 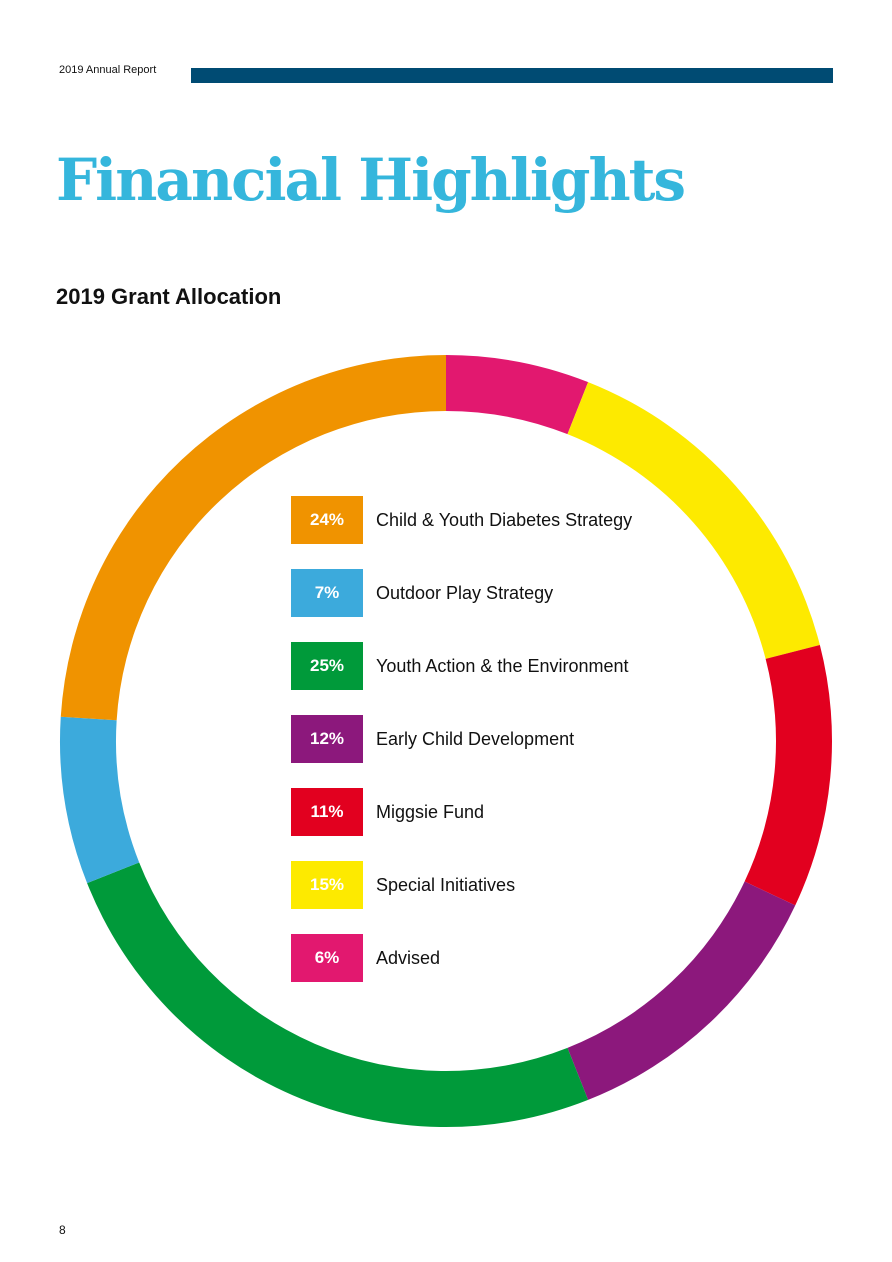 I want to click on legend-item: 11% Miggsie Fund, so click(x=387, y=812).